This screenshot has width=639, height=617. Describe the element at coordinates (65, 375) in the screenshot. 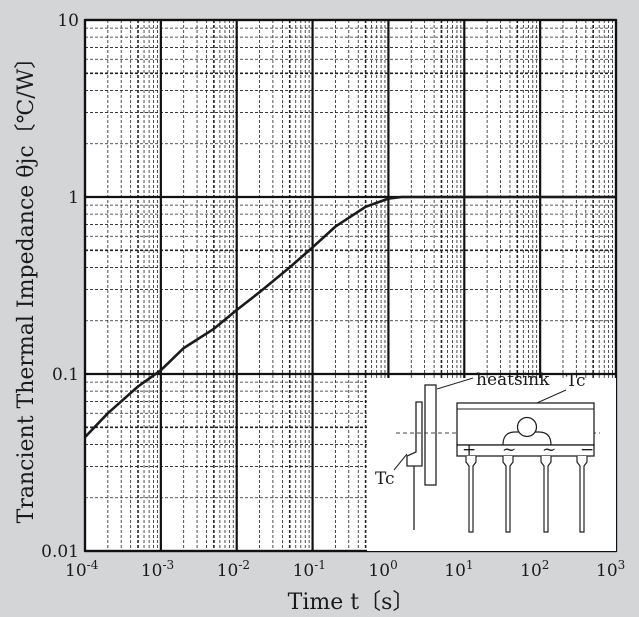

I see `y-tick-label: 0.1` at that location.